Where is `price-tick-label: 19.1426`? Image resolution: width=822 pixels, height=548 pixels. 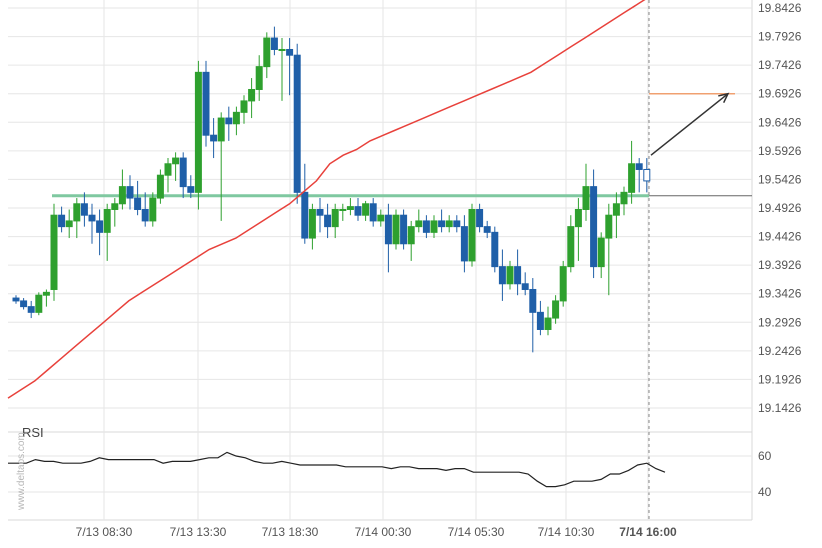 price-tick-label: 19.1426 is located at coordinates (780, 408).